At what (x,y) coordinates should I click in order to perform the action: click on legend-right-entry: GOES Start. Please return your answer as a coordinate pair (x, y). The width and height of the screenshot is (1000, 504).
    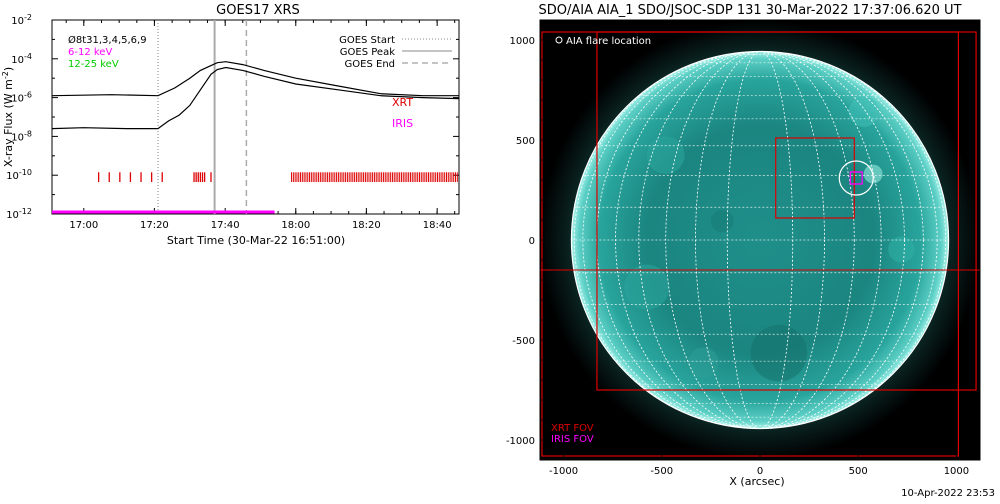
    Looking at the image, I should click on (367, 40).